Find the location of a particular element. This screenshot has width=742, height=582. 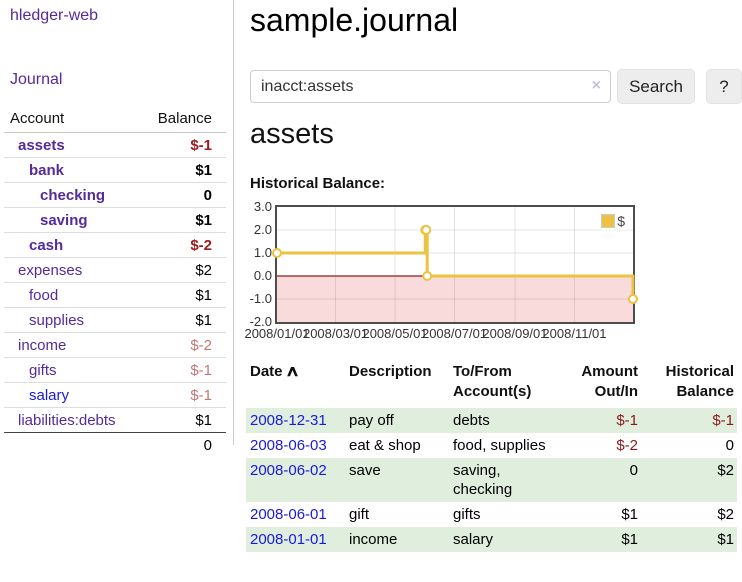

transaction-date-link: 2008-01-01 is located at coordinates (288, 539).